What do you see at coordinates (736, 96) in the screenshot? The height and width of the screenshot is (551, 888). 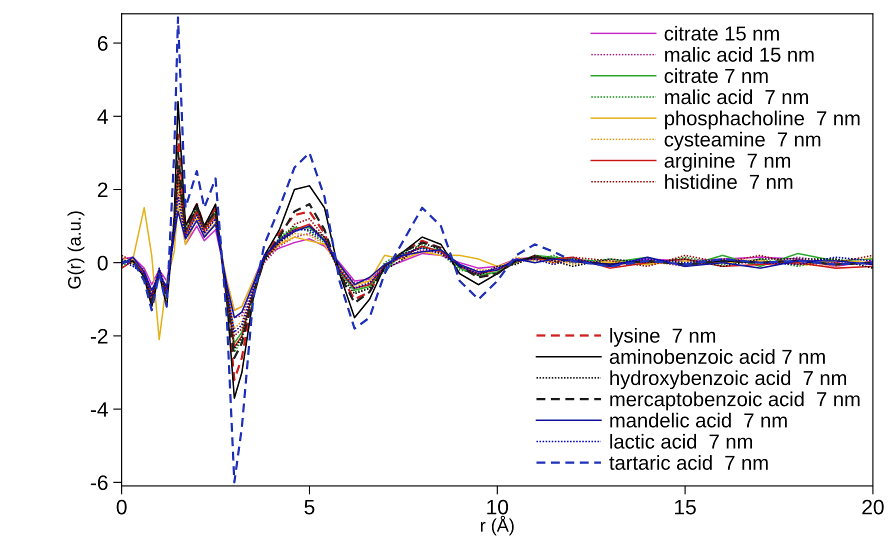 I see `legend-label: malic acid 7 nm` at bounding box center [736, 96].